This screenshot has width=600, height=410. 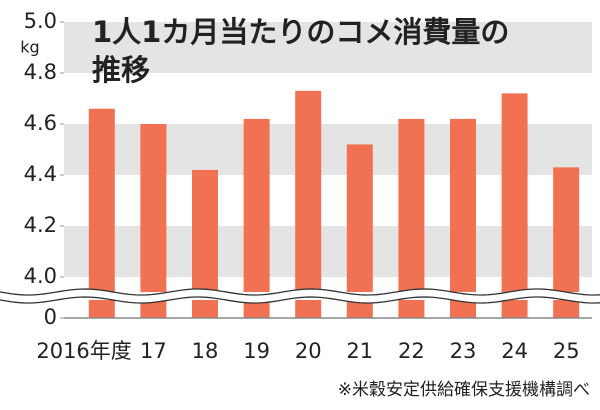 I want to click on axis-break-gap, so click(x=300, y=296).